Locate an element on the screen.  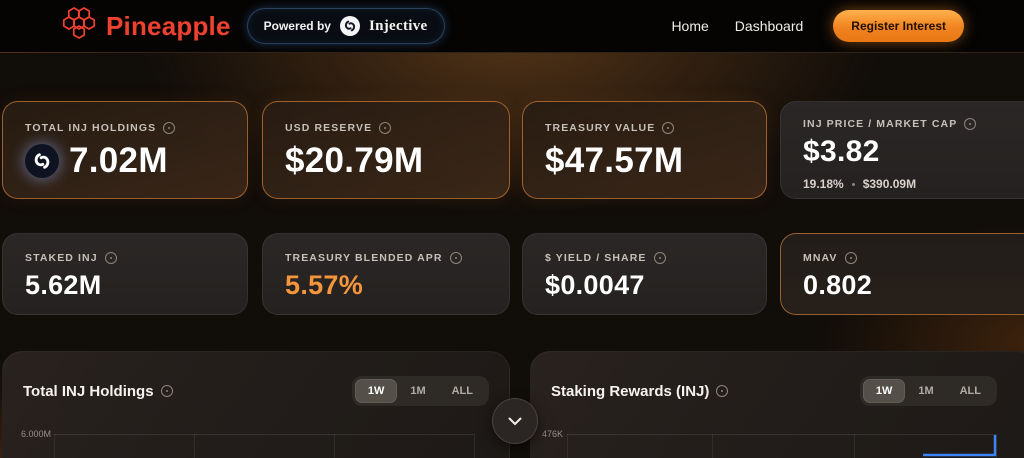
stat-card-total-inj-holdings: TOTAL INJ HOLDINGS 7.02M is located at coordinates (125, 150).